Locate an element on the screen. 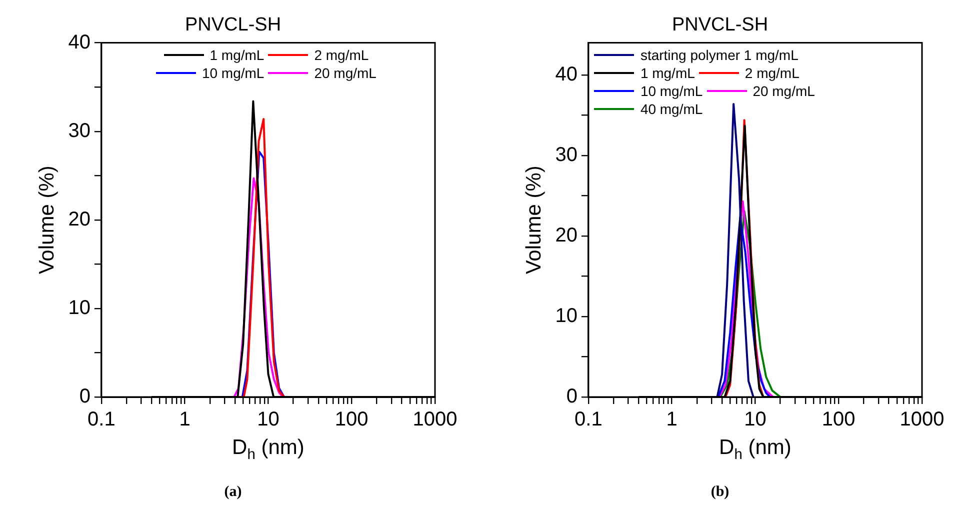  text: (a) is located at coordinates (233, 492).